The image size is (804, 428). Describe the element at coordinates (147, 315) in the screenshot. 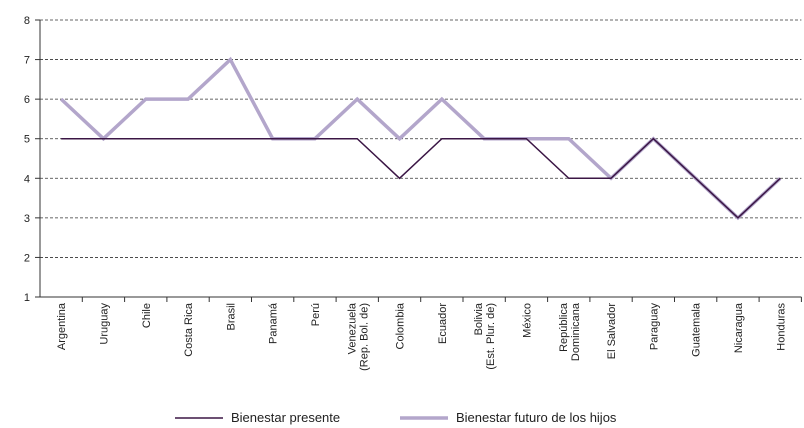

I see `x-tick-label: Chile` at that location.